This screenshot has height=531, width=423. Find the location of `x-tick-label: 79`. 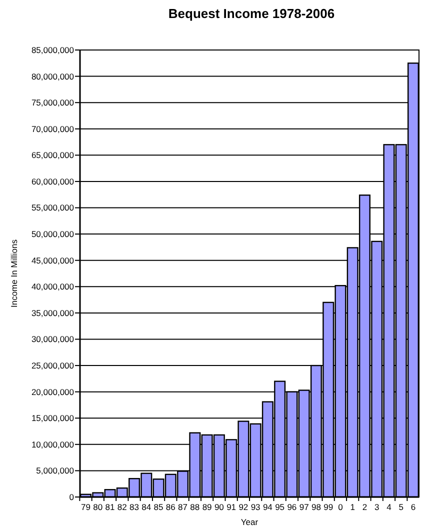

x-tick-label: 79 is located at coordinates (86, 507).